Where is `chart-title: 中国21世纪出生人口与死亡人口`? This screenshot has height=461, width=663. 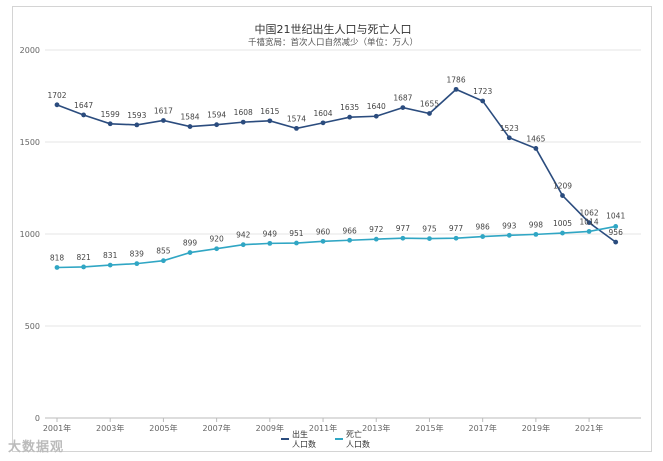 chart-title: 中国21世纪出生人口与死亡人口 is located at coordinates (333, 29).